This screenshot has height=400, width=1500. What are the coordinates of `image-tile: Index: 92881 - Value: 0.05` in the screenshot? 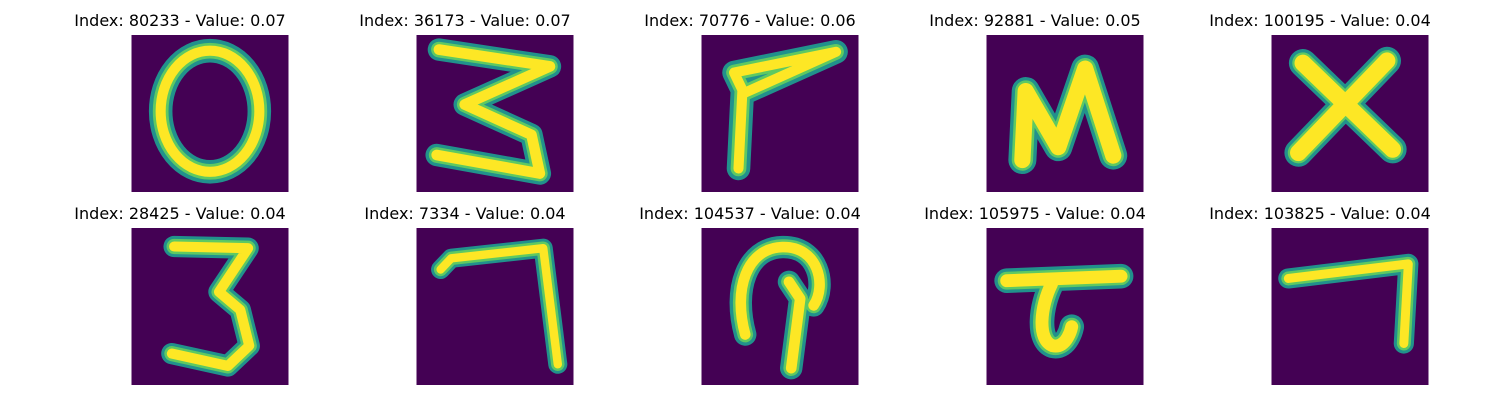 It's located at (1035, 96).